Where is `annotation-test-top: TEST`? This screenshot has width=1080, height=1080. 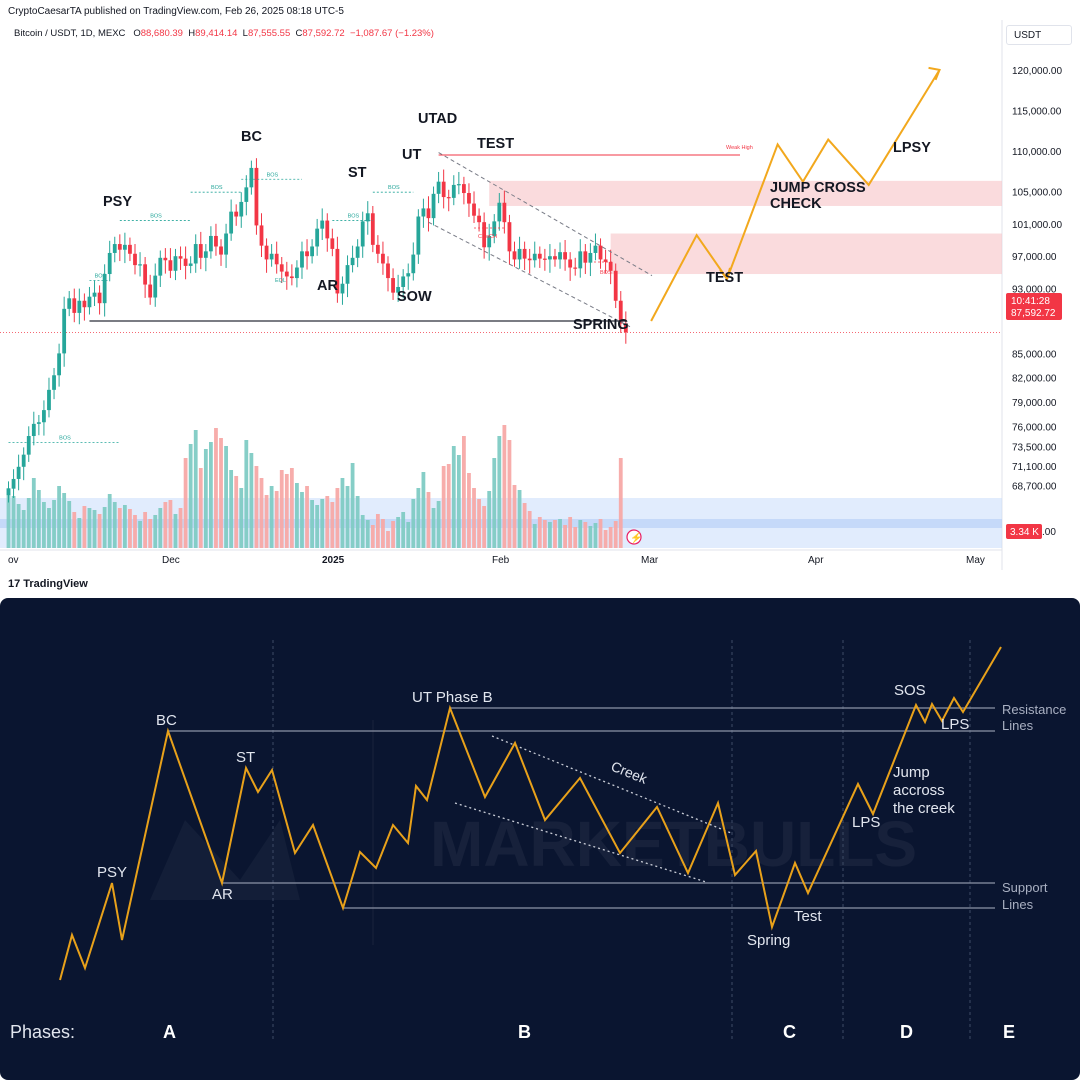 annotation-test-top: TEST is located at coordinates (495, 144).